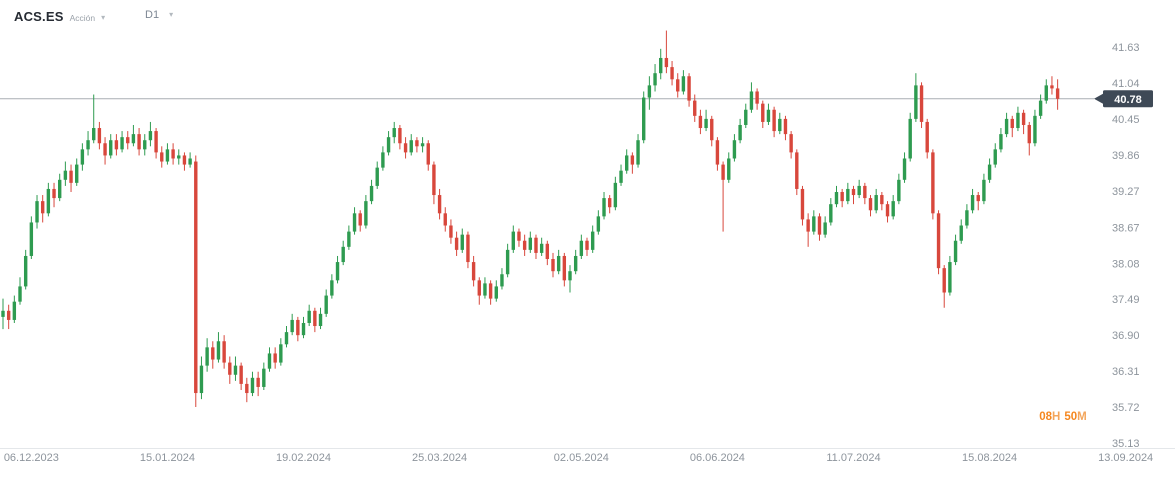  I want to click on price-axis-label: 35.13, so click(1126, 444).